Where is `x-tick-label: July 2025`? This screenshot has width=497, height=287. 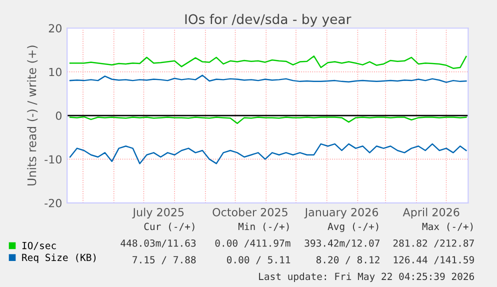
x-tick-label: July 2025 is located at coordinates (158, 213).